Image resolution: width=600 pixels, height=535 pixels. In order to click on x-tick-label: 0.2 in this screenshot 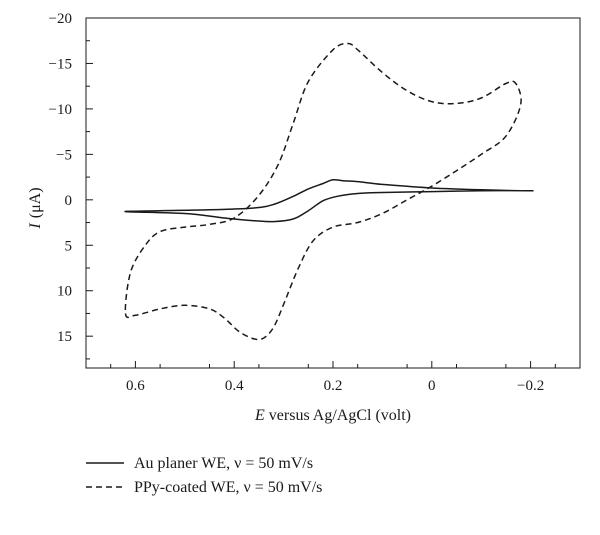, I will do `click(333, 386)`.